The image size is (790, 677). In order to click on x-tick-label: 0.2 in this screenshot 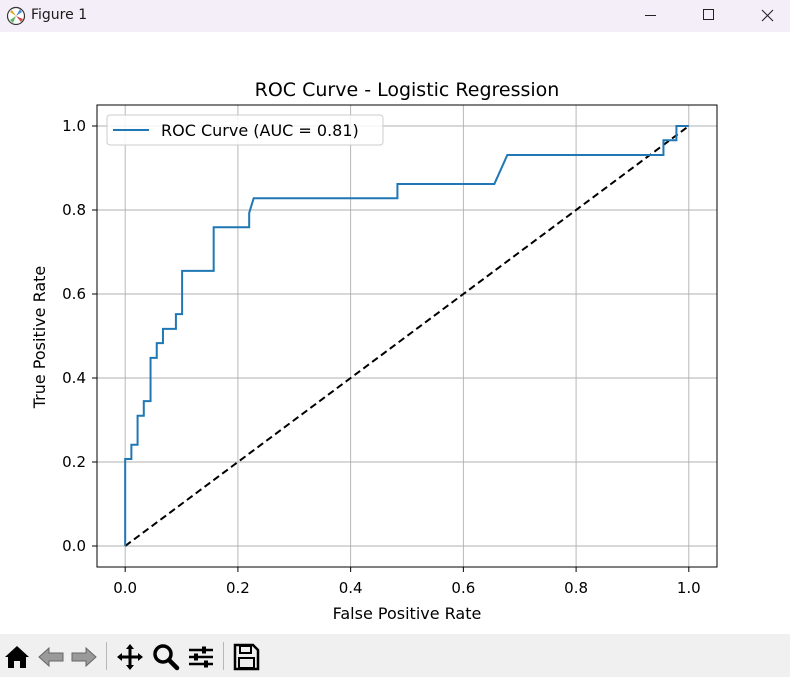, I will do `click(238, 588)`.